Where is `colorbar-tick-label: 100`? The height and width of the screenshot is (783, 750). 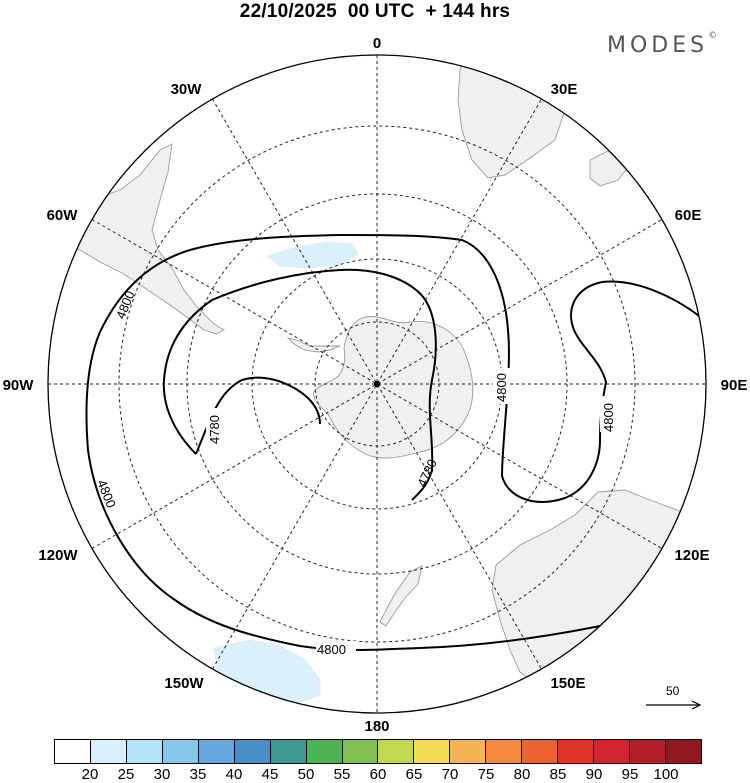 colorbar-tick-label: 100 is located at coordinates (666, 774).